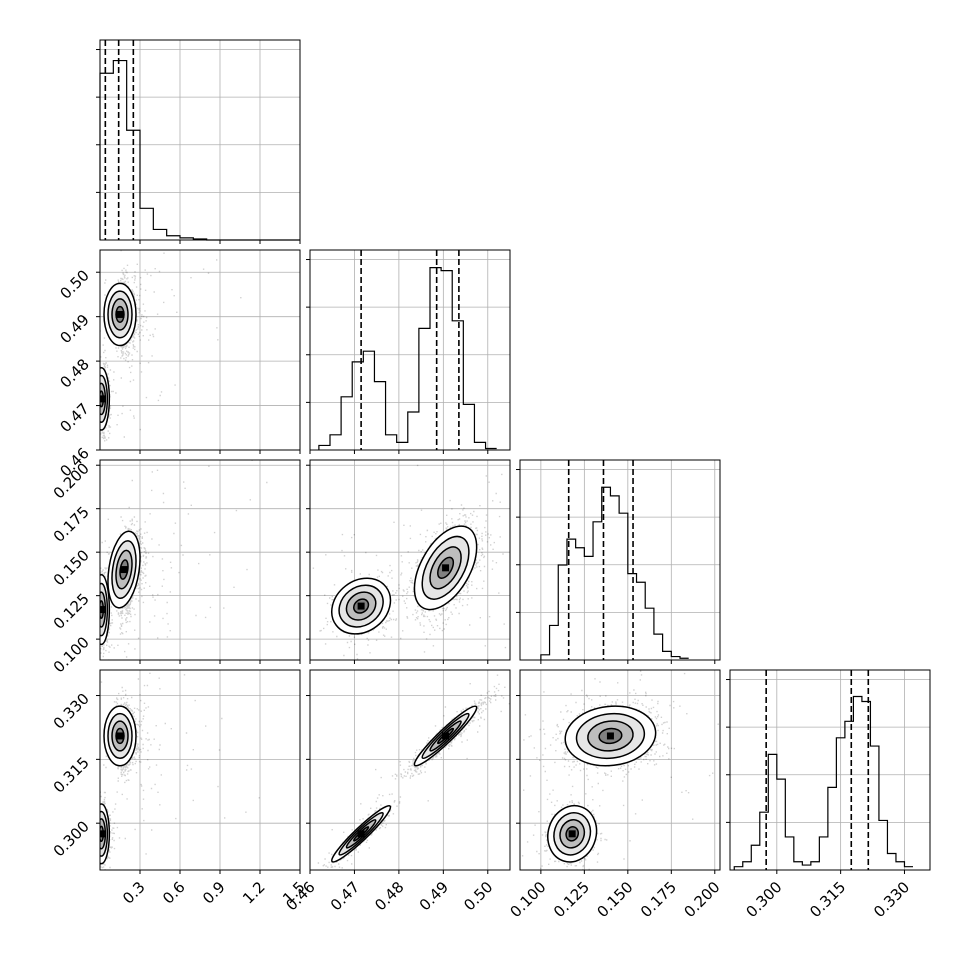 This screenshot has width=970, height=970. Describe the element at coordinates (891, 899) in the screenshot. I see `x-tick-label: 0.330` at that location.